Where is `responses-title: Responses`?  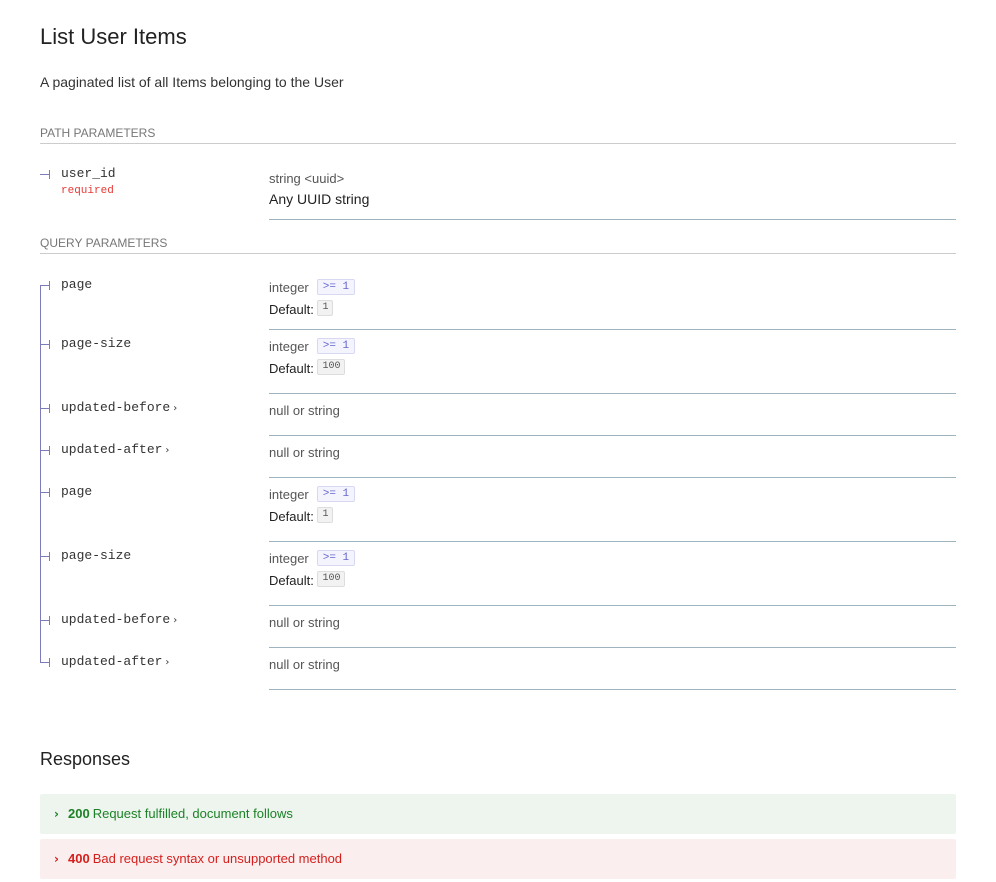 responses-title: Responses is located at coordinates (85, 759).